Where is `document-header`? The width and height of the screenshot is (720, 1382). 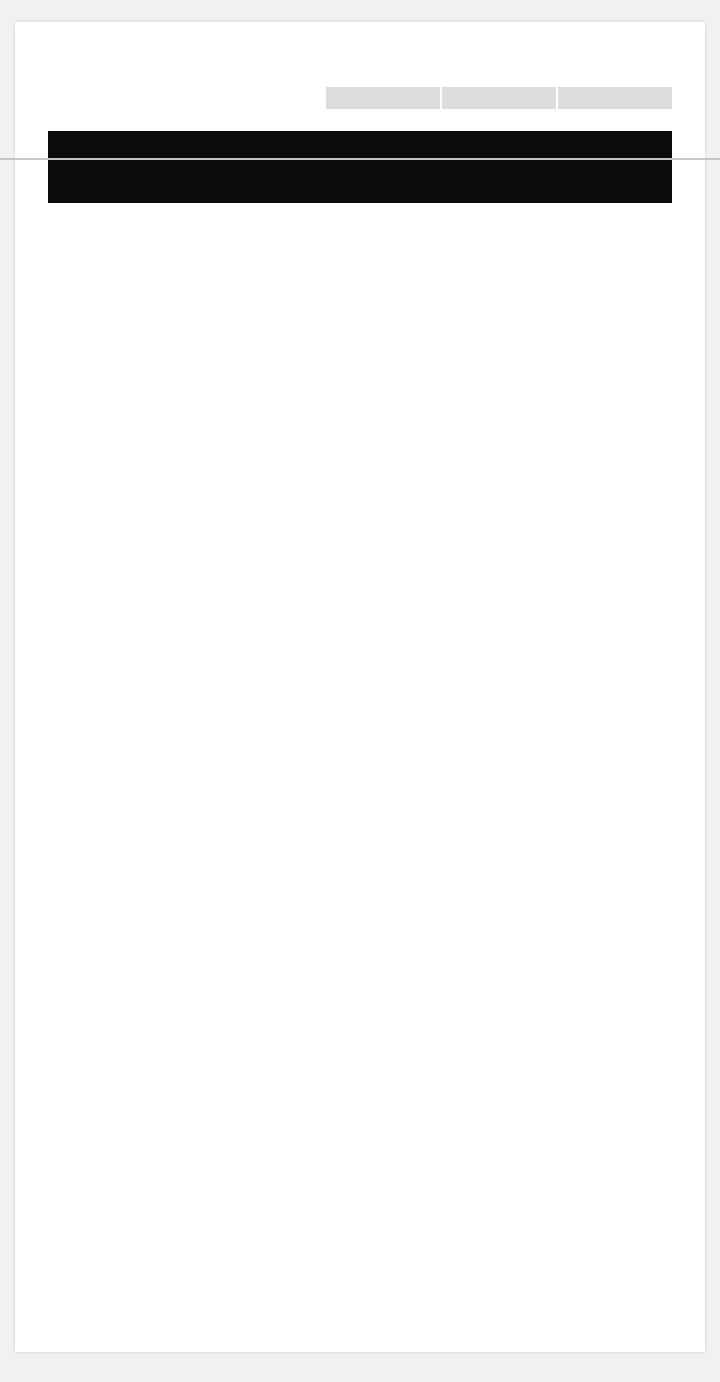
document-header is located at coordinates (360, 40).